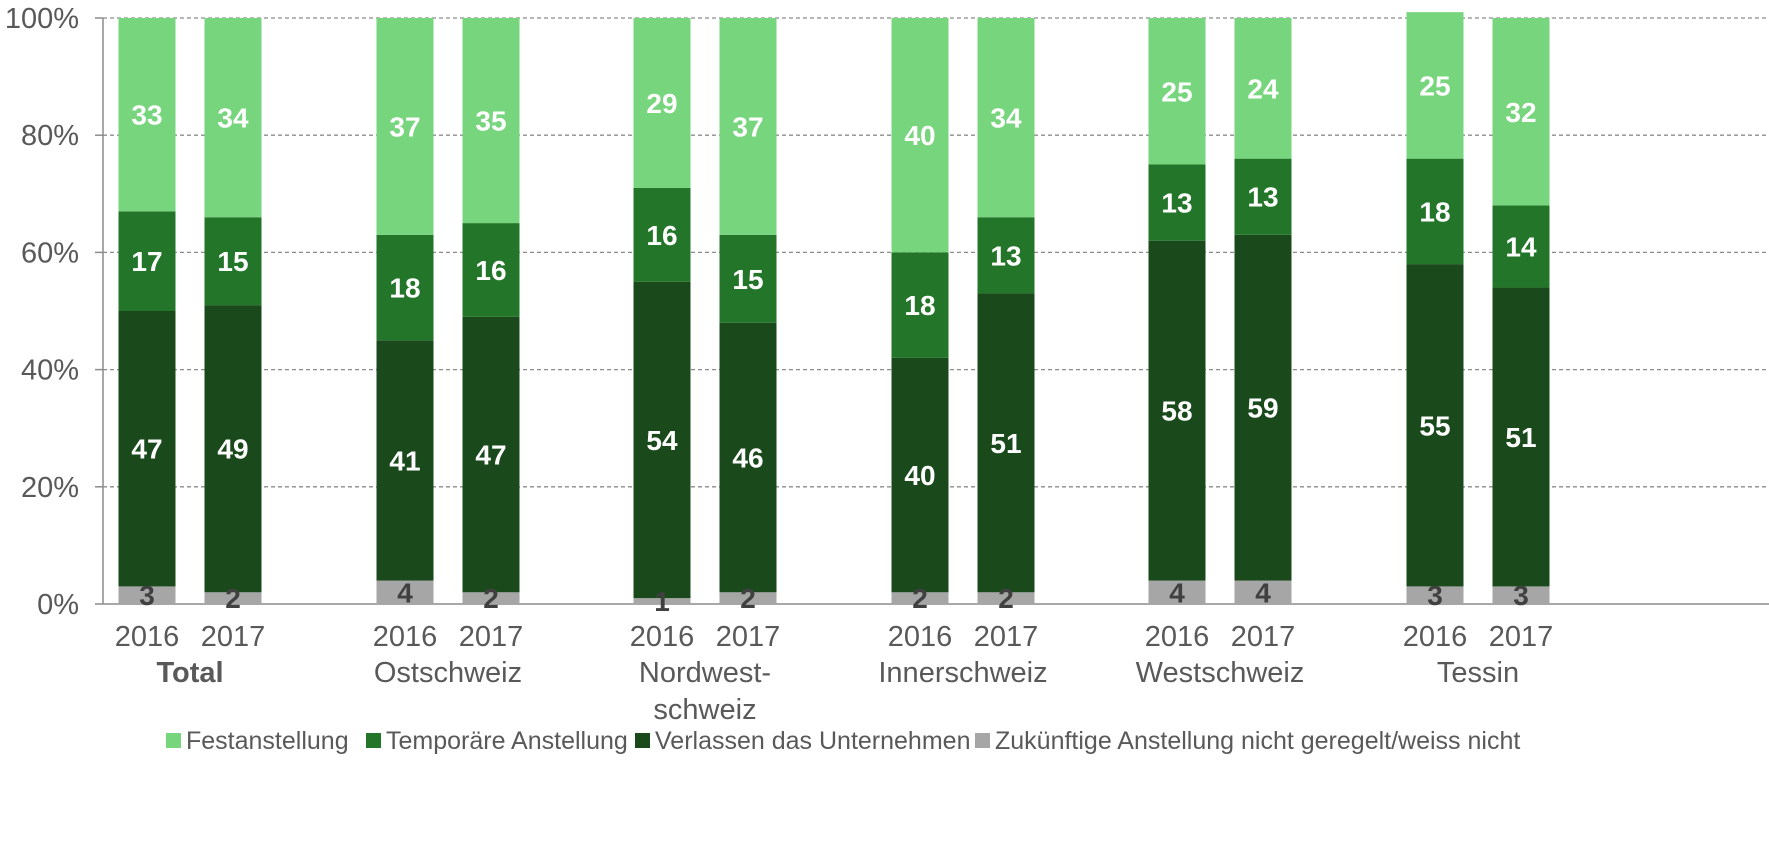 The width and height of the screenshot is (1769, 852). What do you see at coordinates (267, 741) in the screenshot?
I see `legend-label: Festanstellung` at bounding box center [267, 741].